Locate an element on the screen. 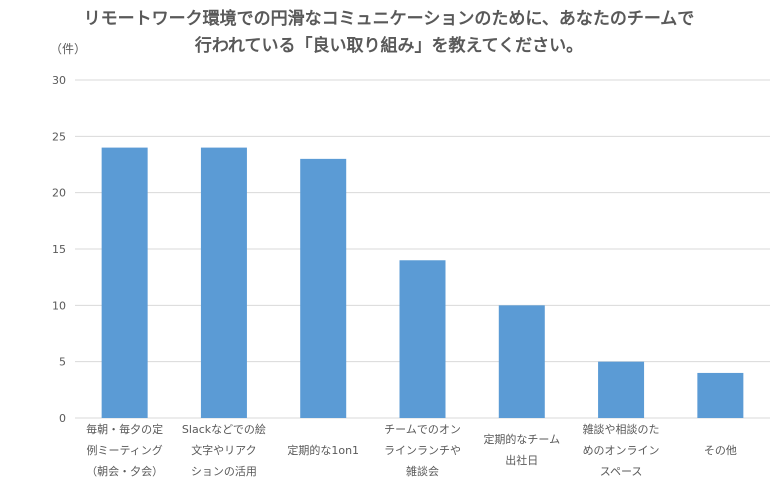 This screenshot has width=778, height=487. category-label-3: 定期的な1on1 is located at coordinates (323, 450).